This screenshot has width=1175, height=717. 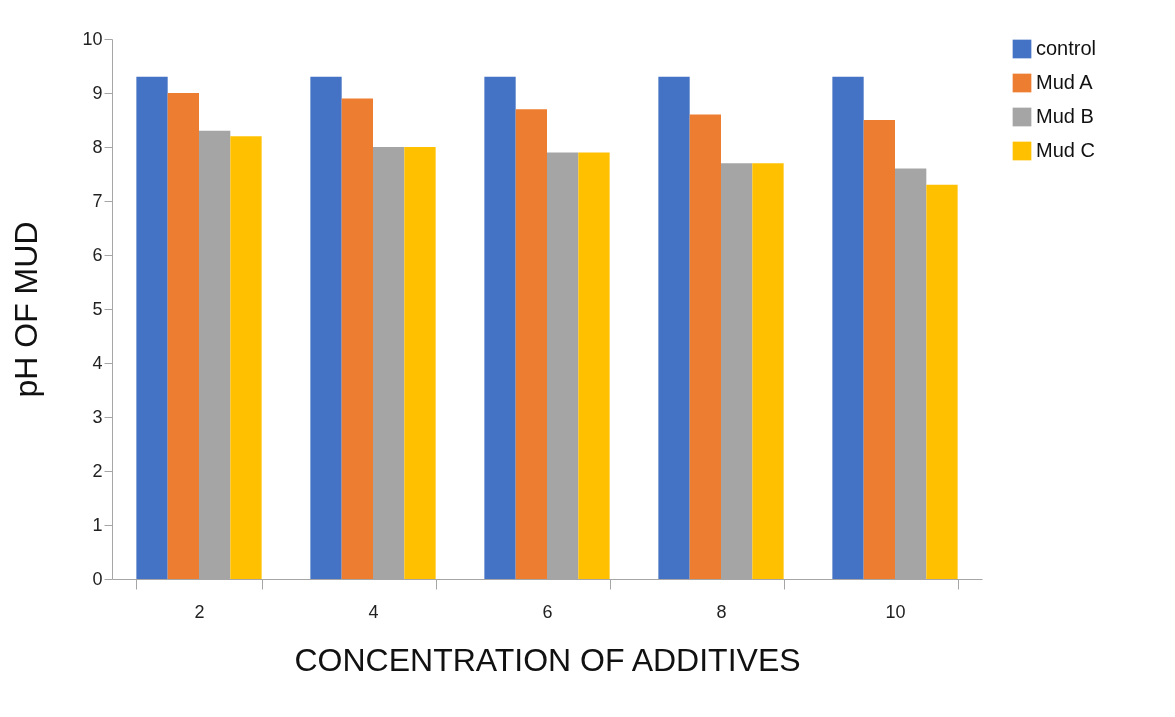 What do you see at coordinates (199, 611) in the screenshot?
I see `x-tick-label: 2` at bounding box center [199, 611].